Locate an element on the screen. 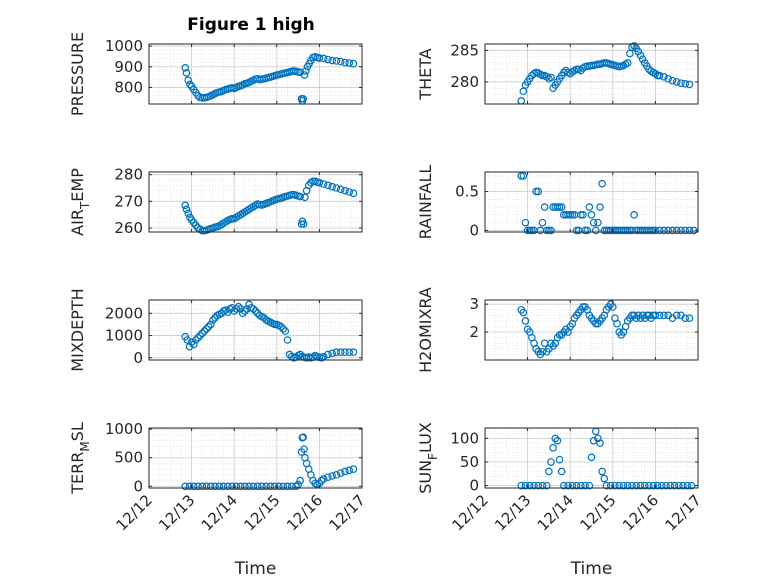 This screenshot has width=778, height=583. y-axis-label: TERRMSL is located at coordinates (80, 458).